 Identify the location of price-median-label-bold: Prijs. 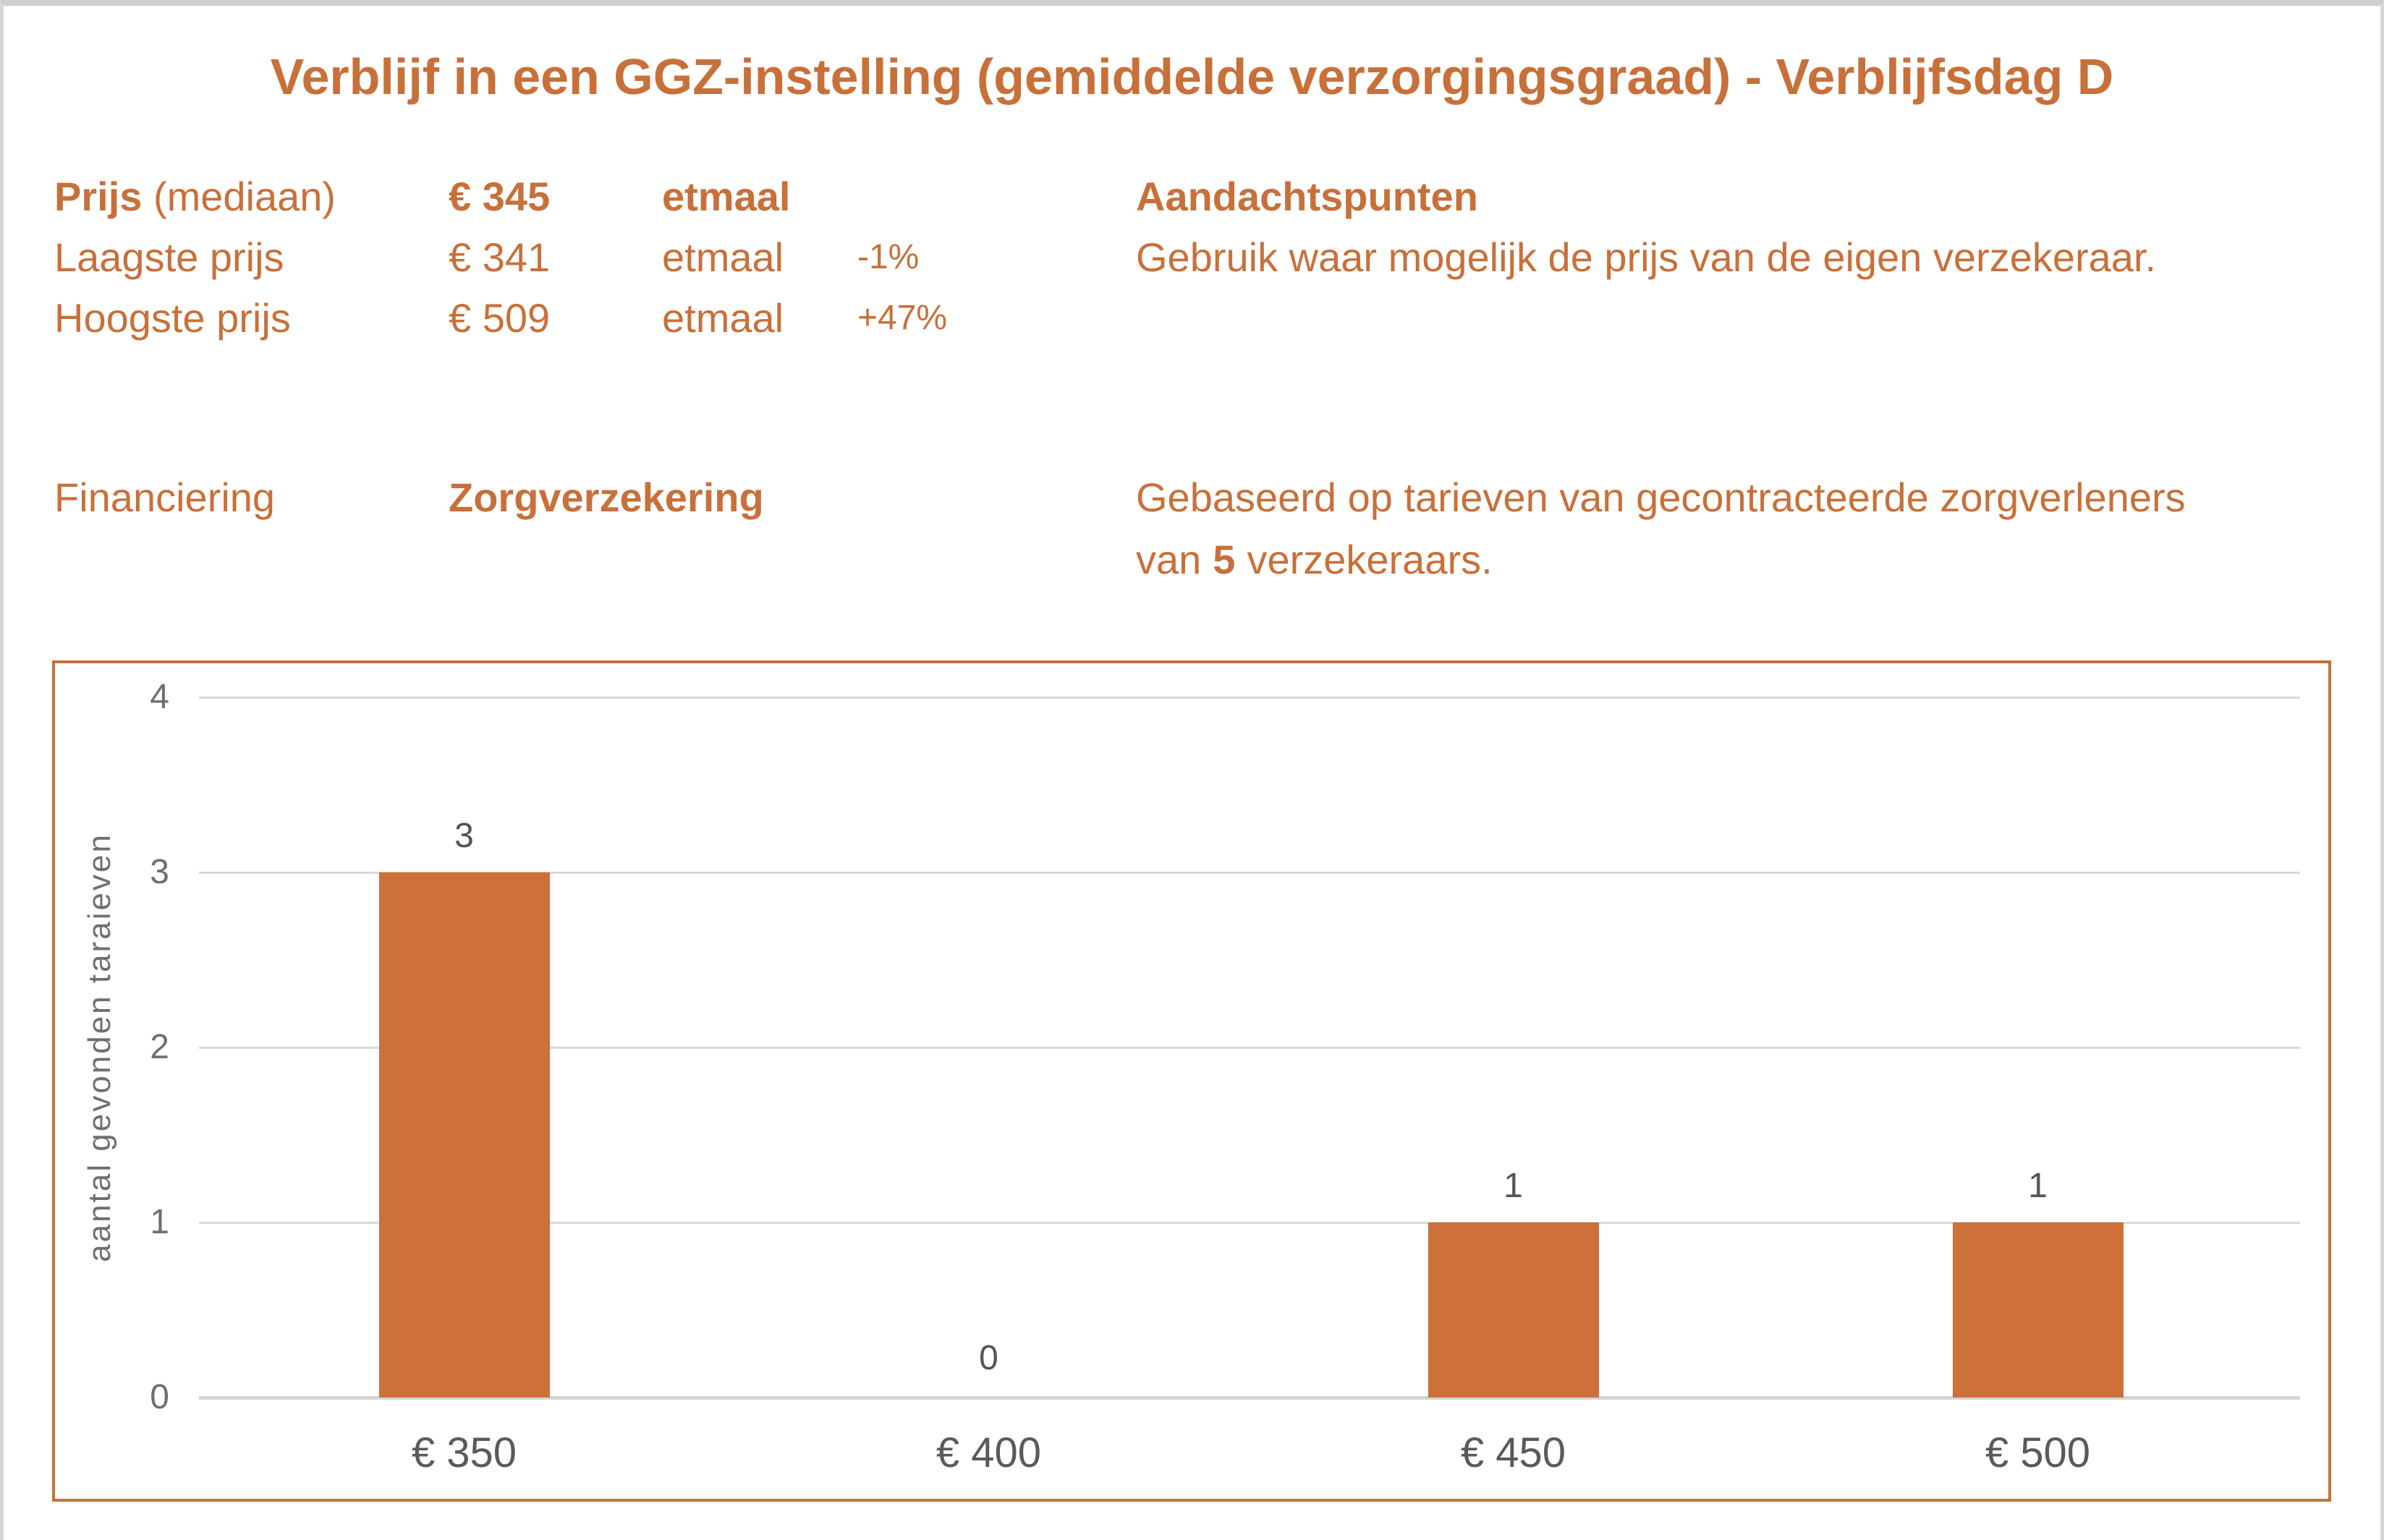
(98, 196).